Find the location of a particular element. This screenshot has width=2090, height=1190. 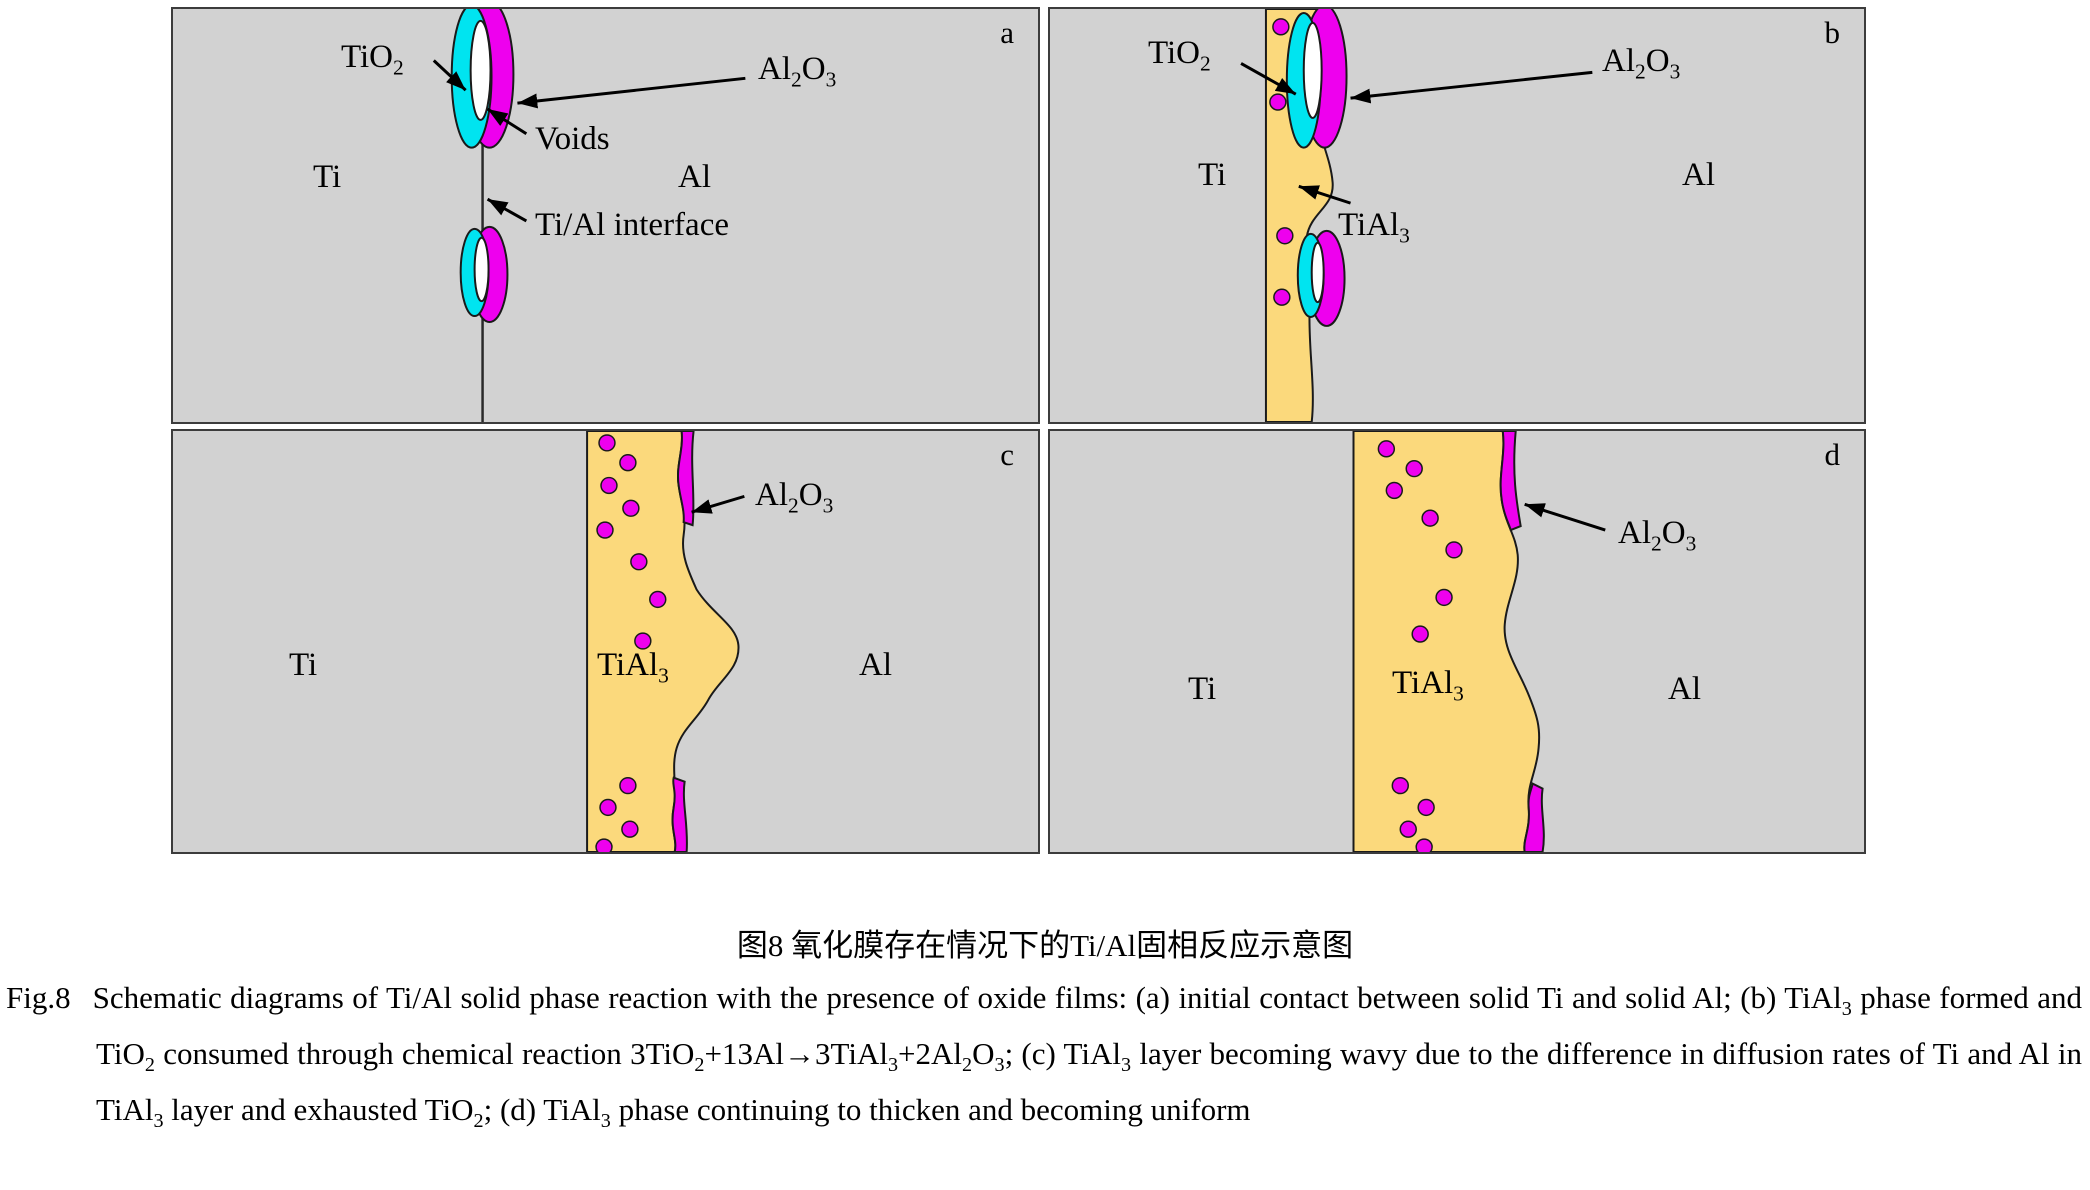

panel-b: TiO2 Al2O3 Ti Al TiAl3 b is located at coordinates (1457, 215).